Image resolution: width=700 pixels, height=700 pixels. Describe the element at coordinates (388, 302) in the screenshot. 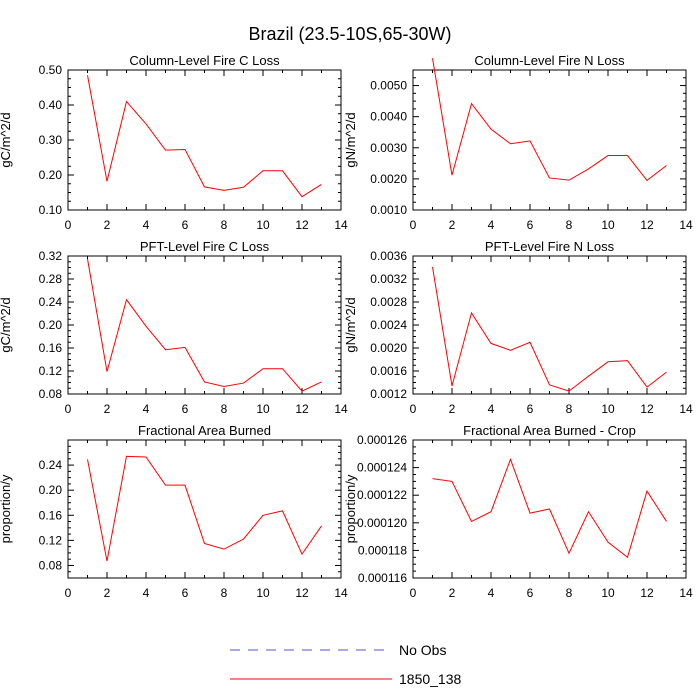

I see `y-tick-label: 0.0028` at that location.